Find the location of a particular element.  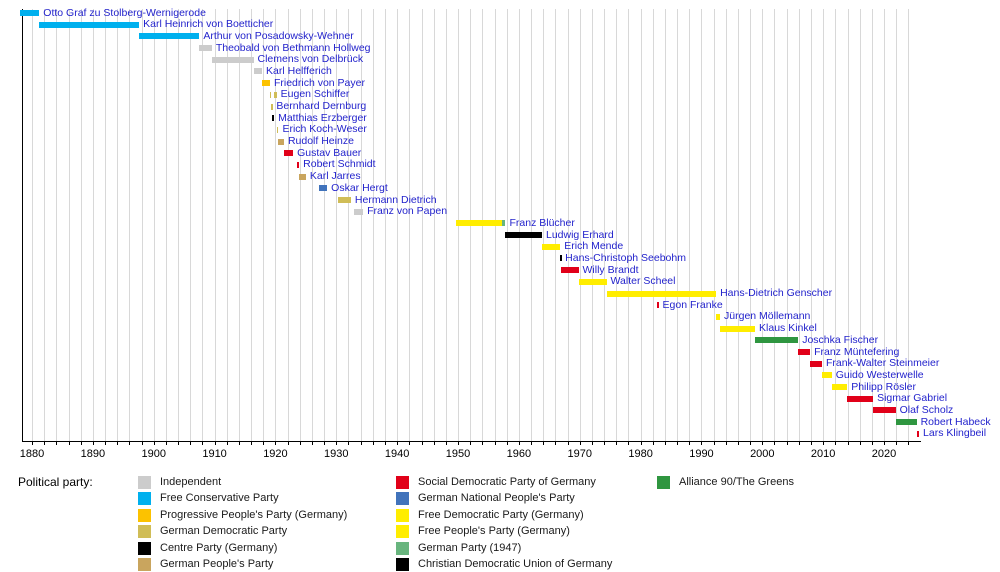

person-name-link: Erich Mende is located at coordinates (594, 246).